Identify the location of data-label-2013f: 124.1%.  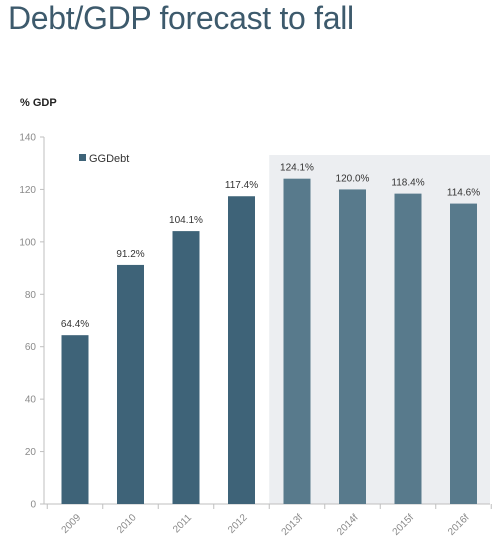
(297, 168).